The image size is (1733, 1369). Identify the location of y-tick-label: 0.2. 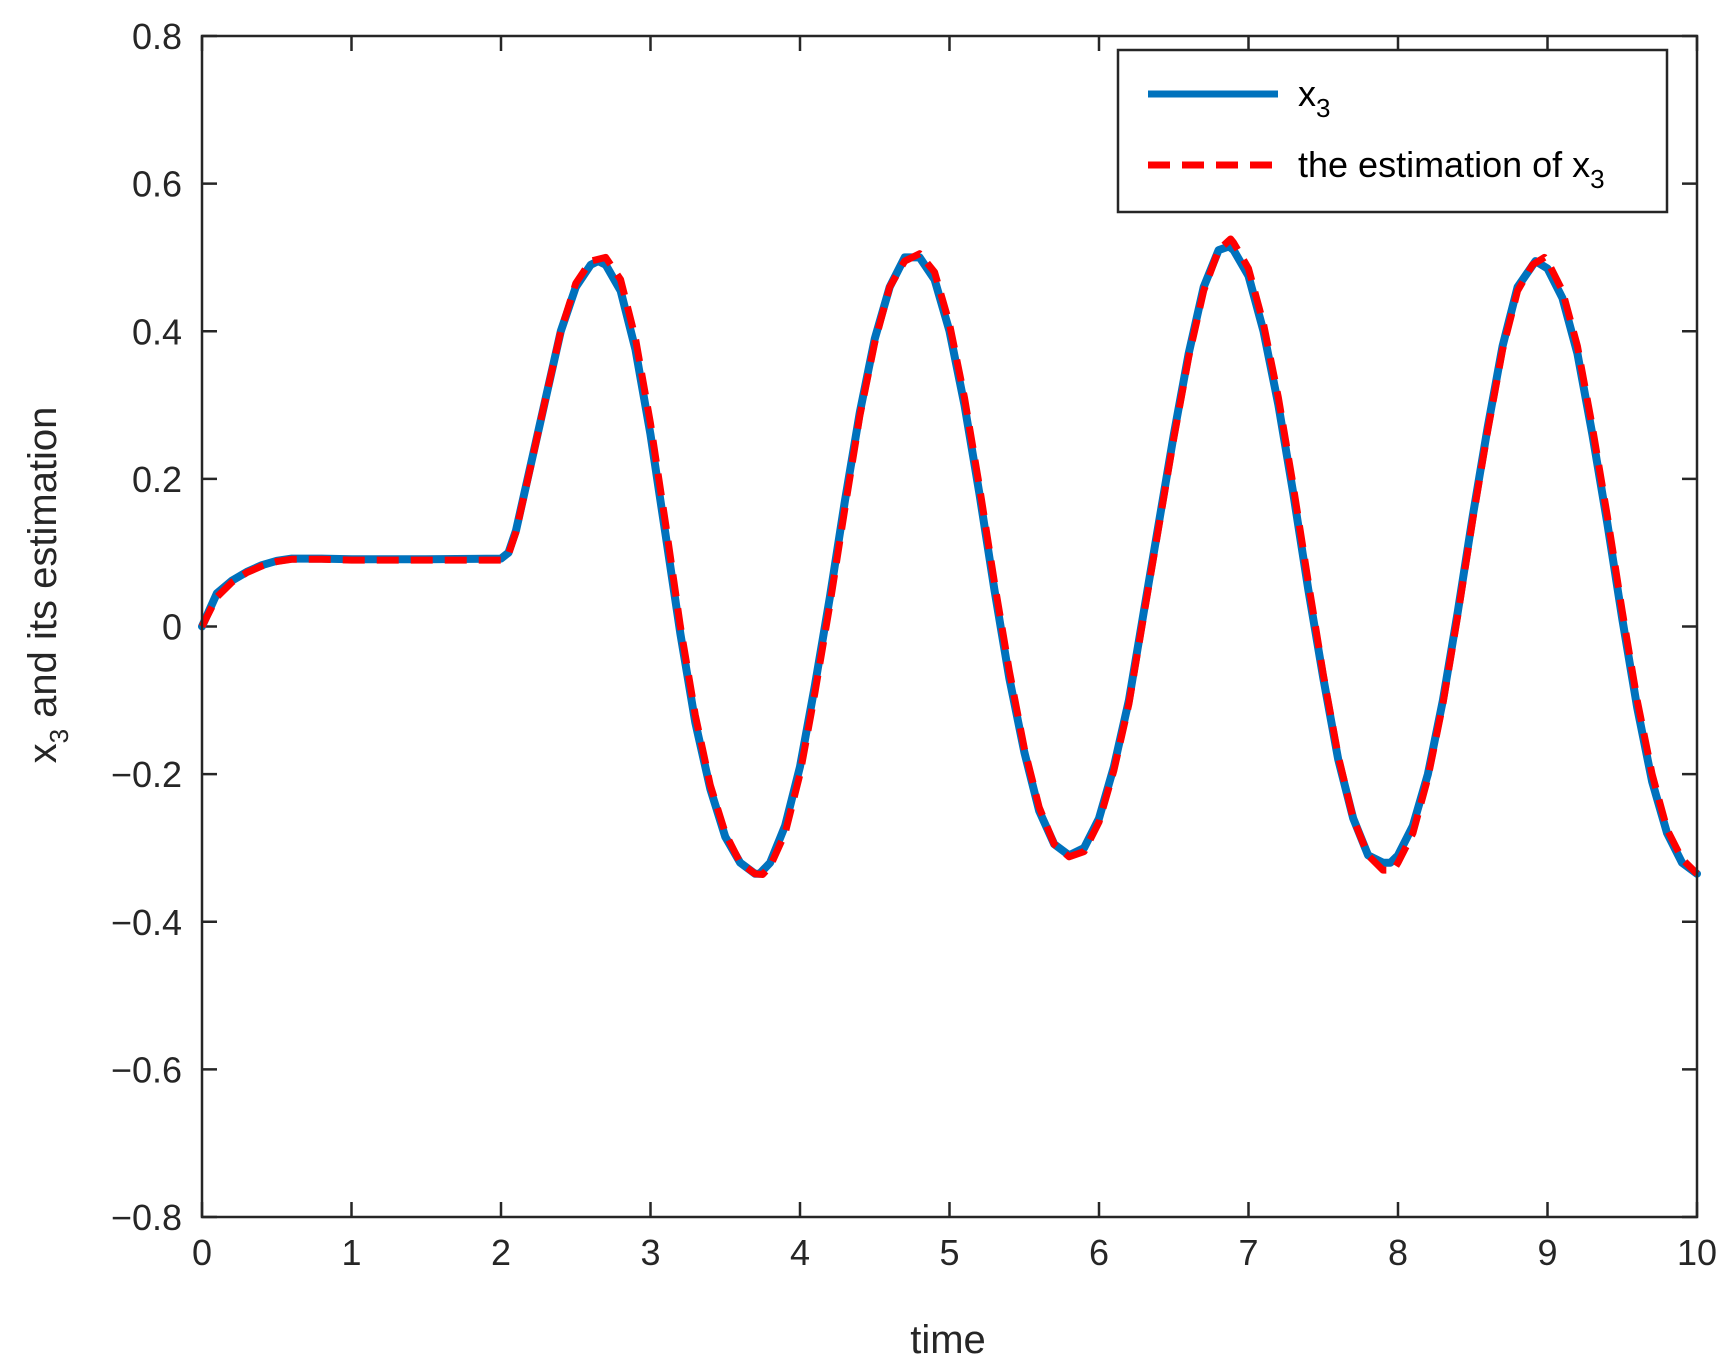
(157, 479).